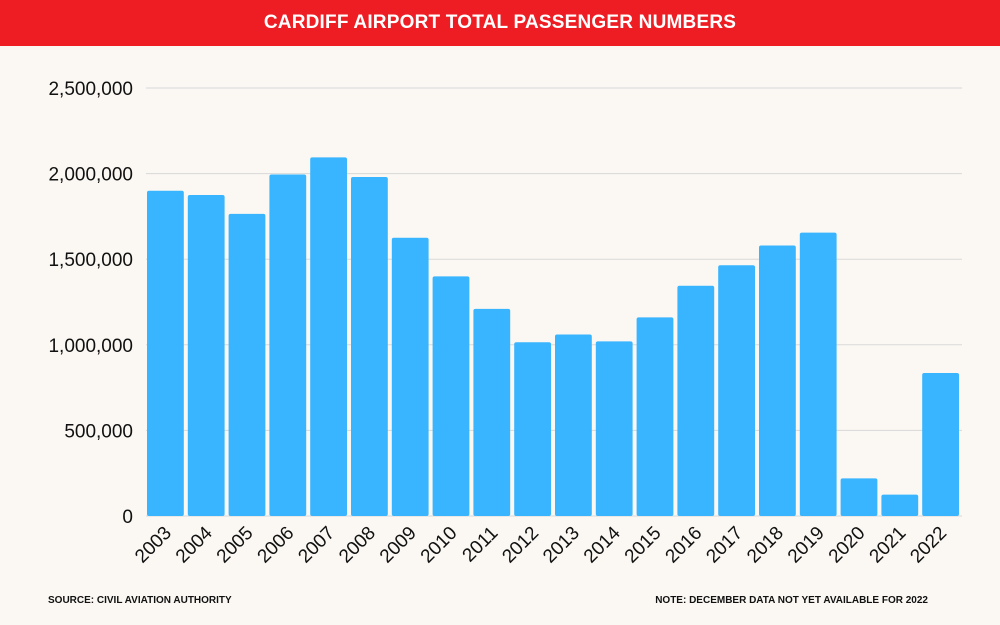  I want to click on bar-2020, so click(859, 497).